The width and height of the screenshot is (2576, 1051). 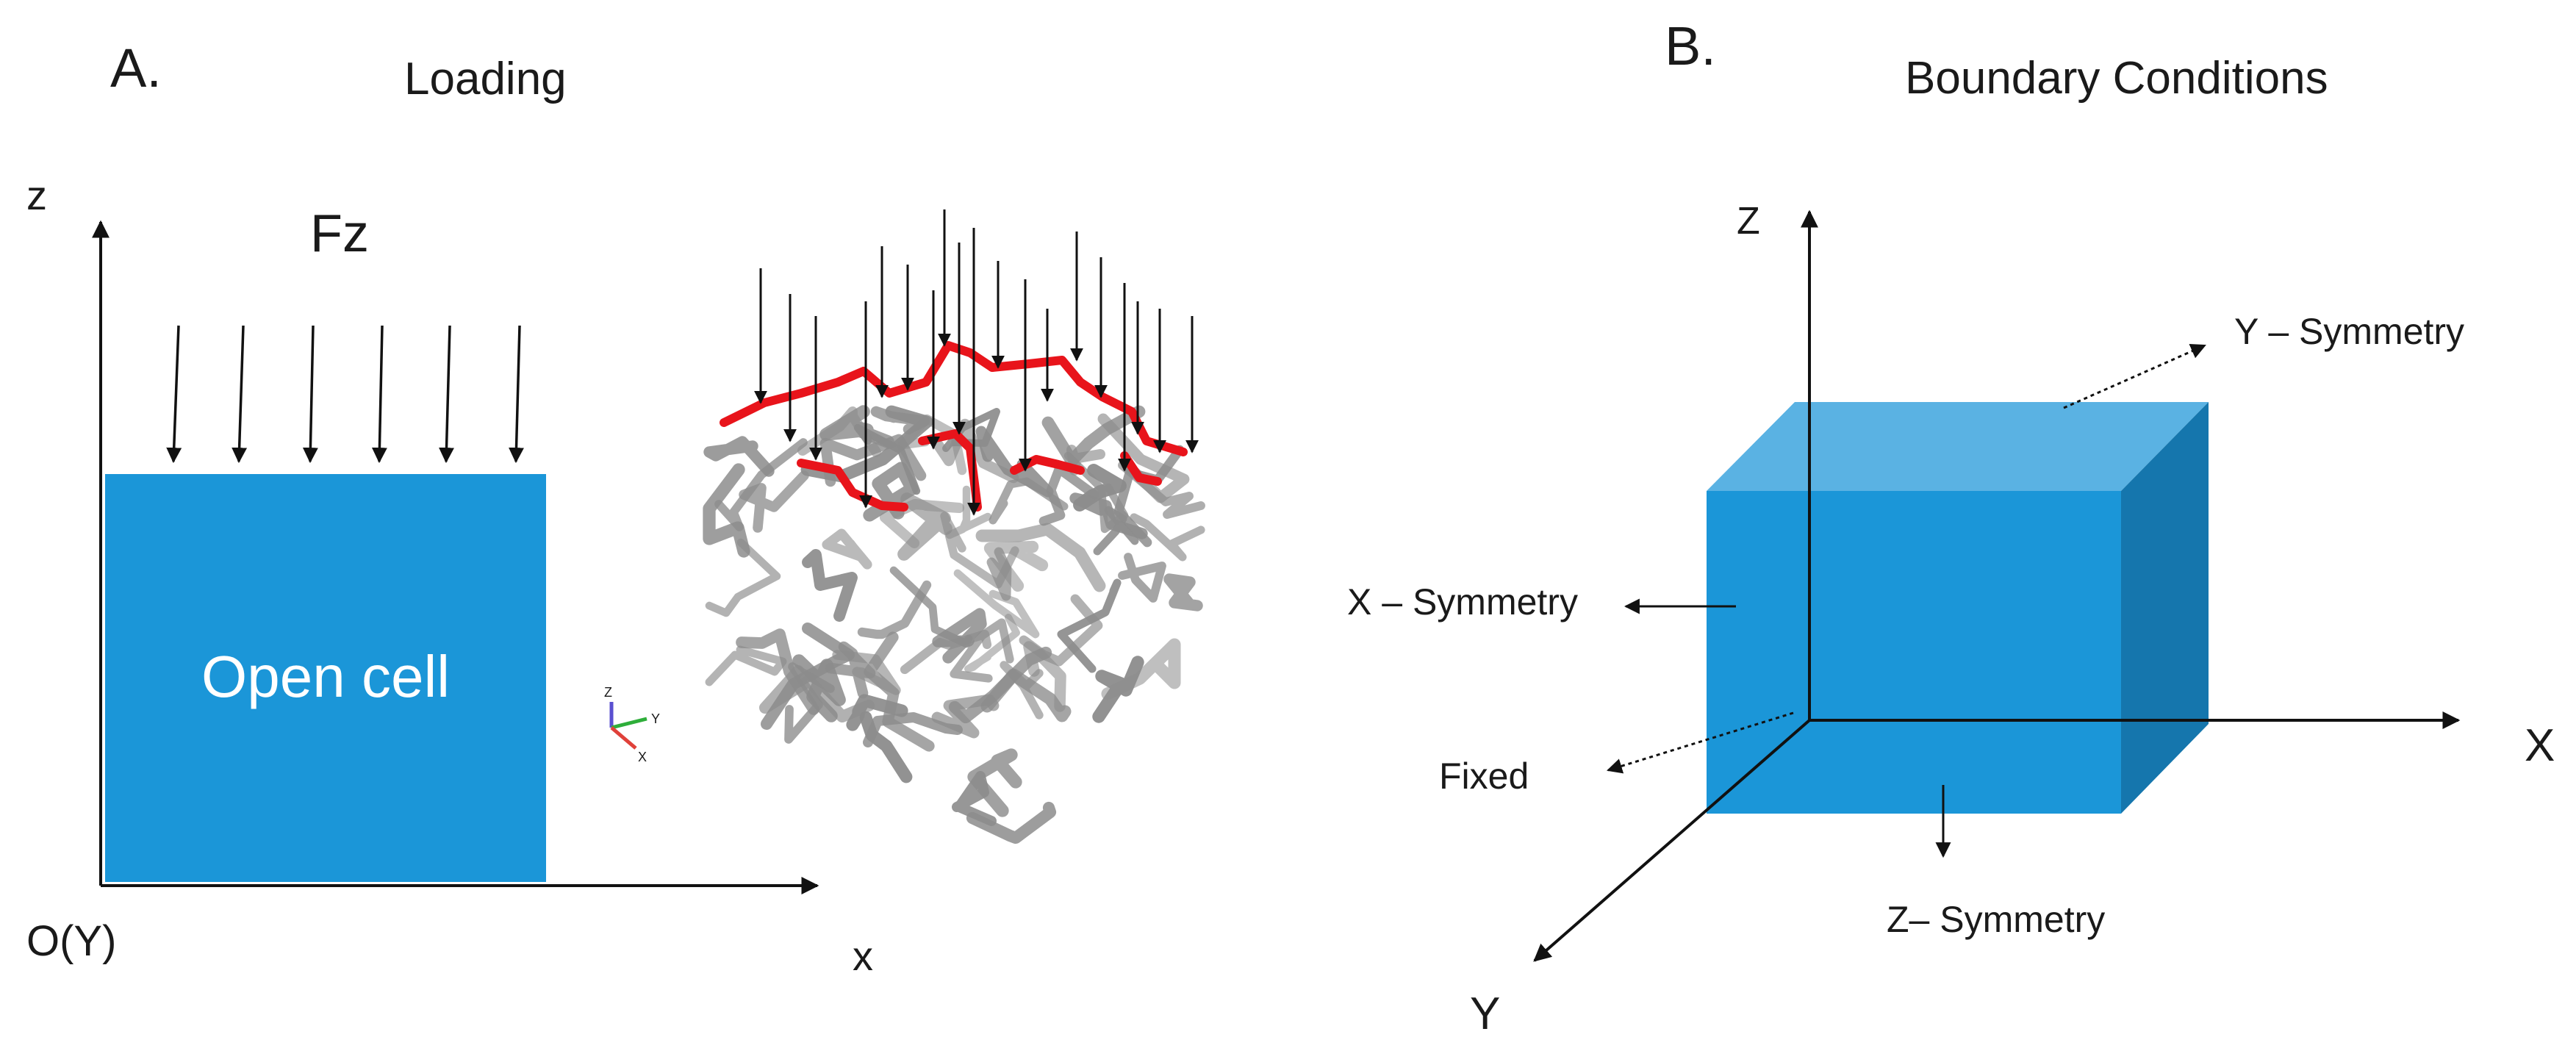 What do you see at coordinates (2116, 78) in the screenshot?
I see `panel-b-title: Boundary Conditions` at bounding box center [2116, 78].